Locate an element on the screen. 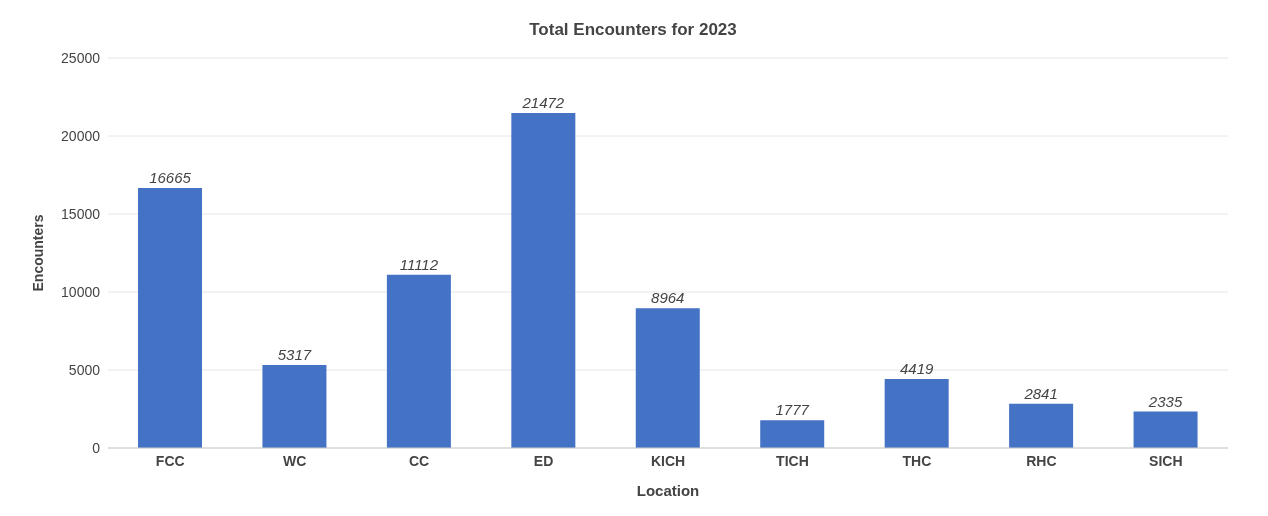 This screenshot has width=1268, height=516. y-tick-label: 15000 is located at coordinates (81, 213).